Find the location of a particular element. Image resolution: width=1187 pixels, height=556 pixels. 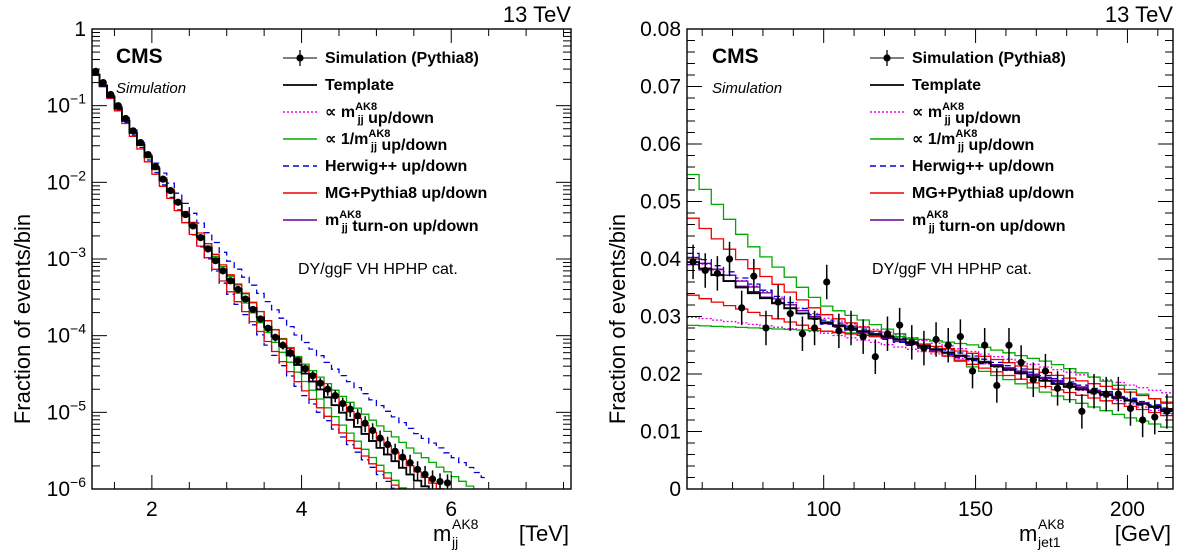

x-tick-label: 200 is located at coordinates (1127, 509).